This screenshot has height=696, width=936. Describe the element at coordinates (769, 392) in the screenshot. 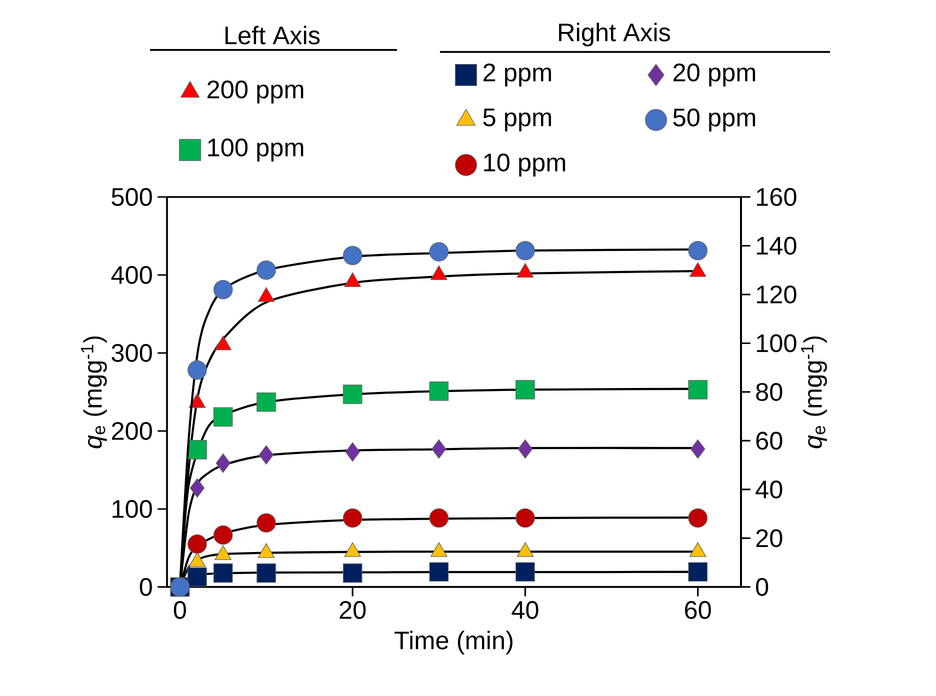

I see `y2-tick-label: 80` at that location.